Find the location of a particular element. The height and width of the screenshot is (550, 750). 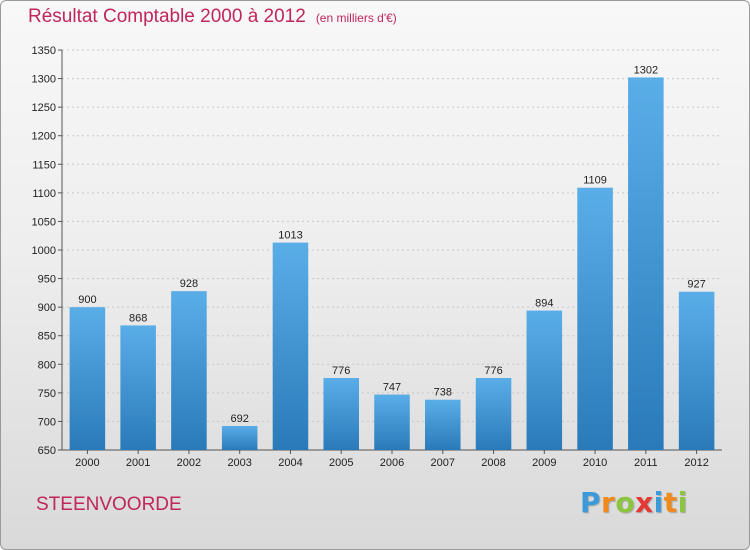

x-tick-label: 2001 is located at coordinates (138, 463).